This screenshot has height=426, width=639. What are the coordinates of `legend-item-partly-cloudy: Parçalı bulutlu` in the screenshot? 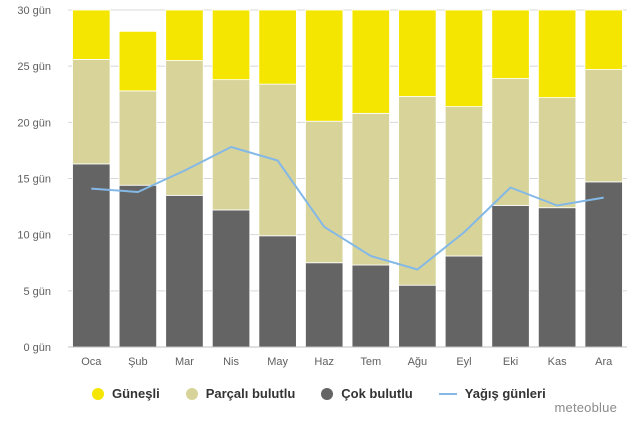 It's located at (240, 393).